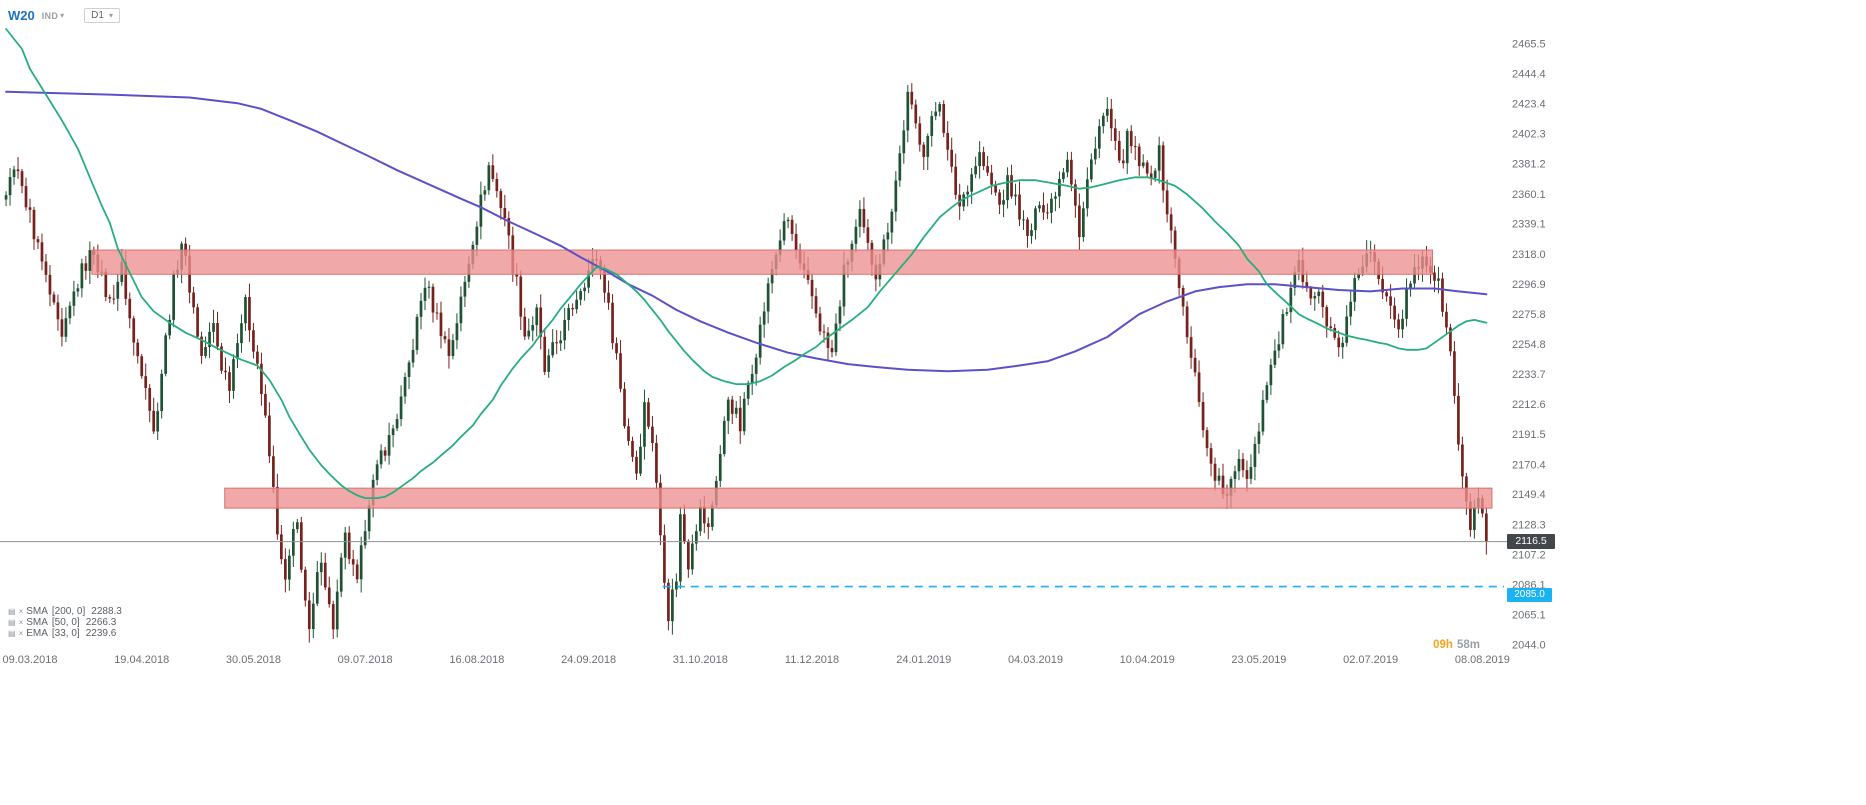  I want to click on svg-text: 2149.4, so click(1529, 495).